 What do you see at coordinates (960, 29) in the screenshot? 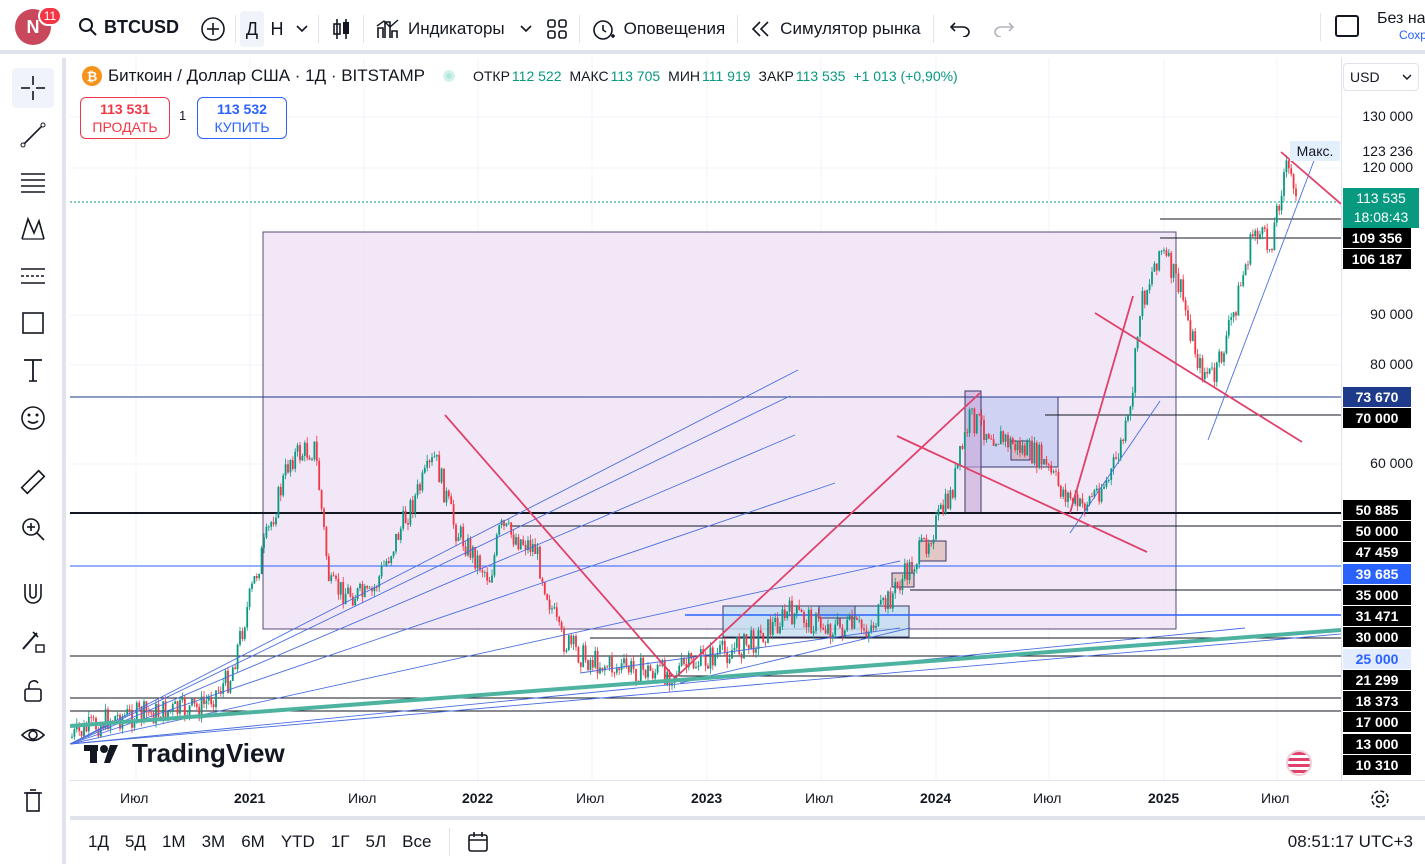
I see `undo-button` at bounding box center [960, 29].